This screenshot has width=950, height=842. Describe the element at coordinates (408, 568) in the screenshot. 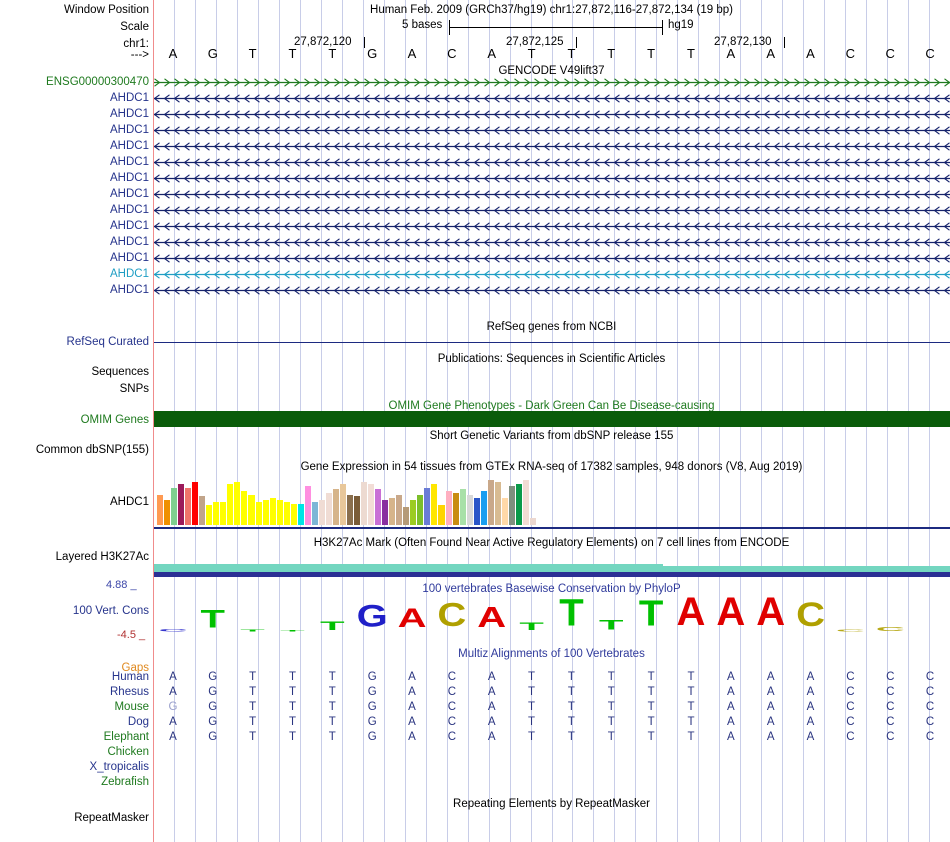

I see `h3k27ac-signal-left` at that location.